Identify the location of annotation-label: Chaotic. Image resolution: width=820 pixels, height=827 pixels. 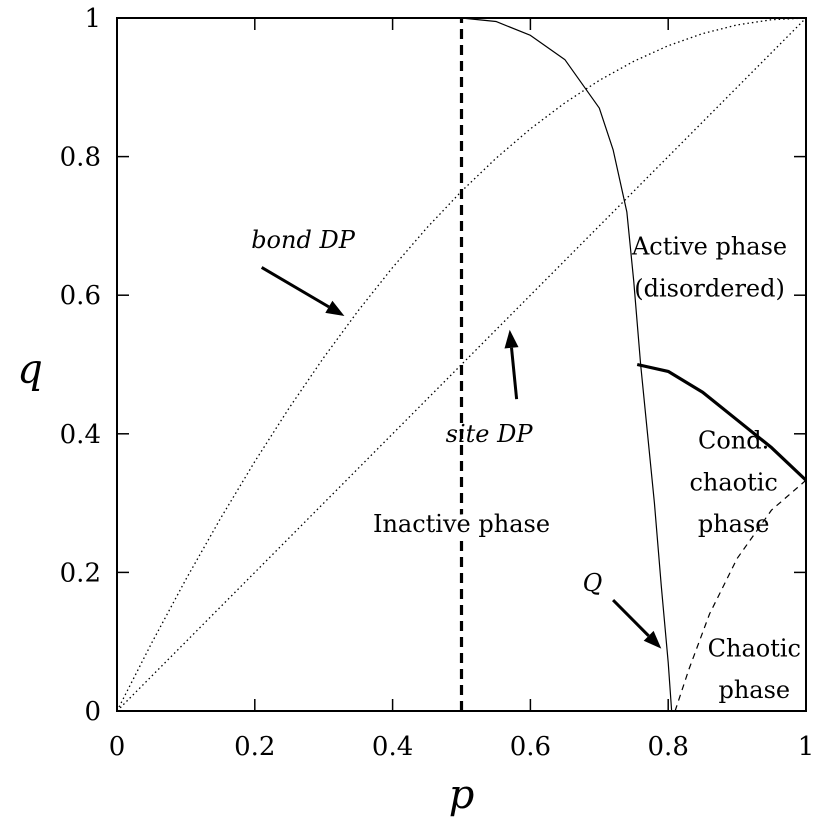
(754, 649).